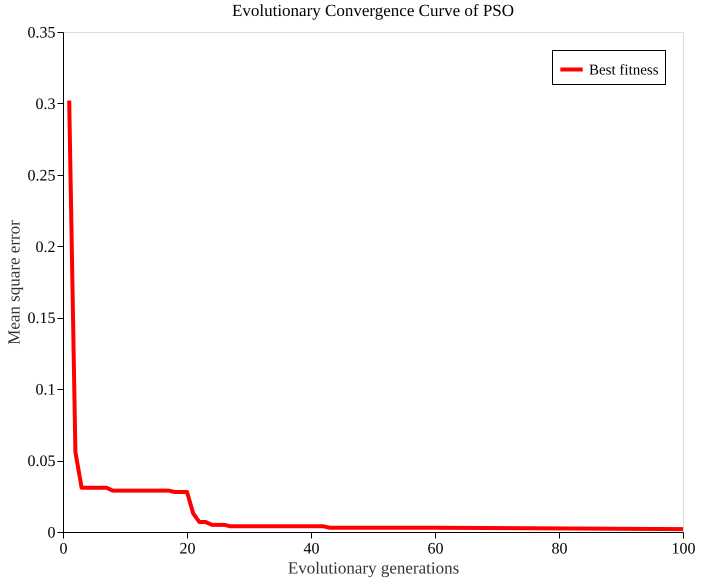  Describe the element at coordinates (64, 549) in the screenshot. I see `x-tick-label: 0` at that location.